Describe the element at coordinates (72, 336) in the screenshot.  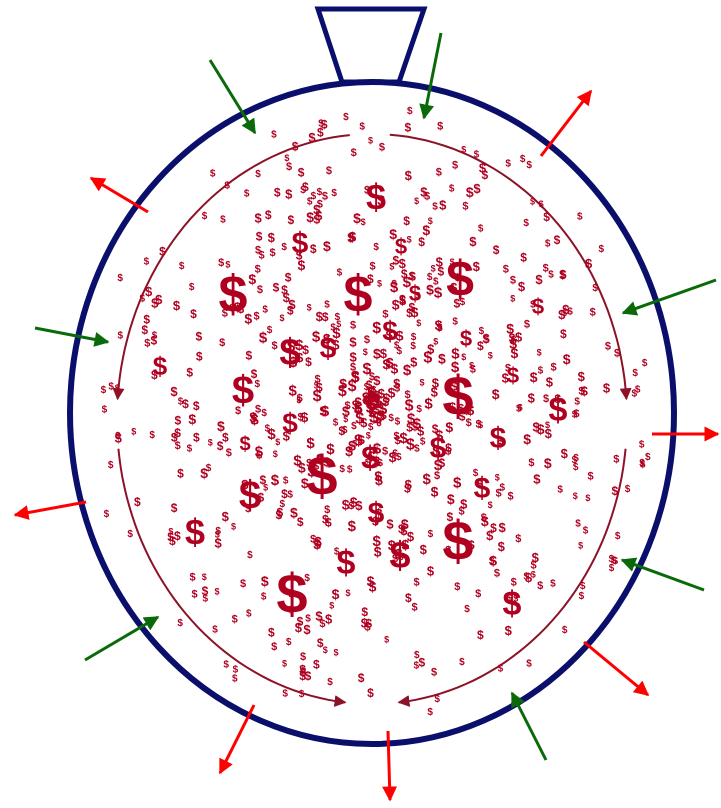
I see `inflow-arrow` at that location.